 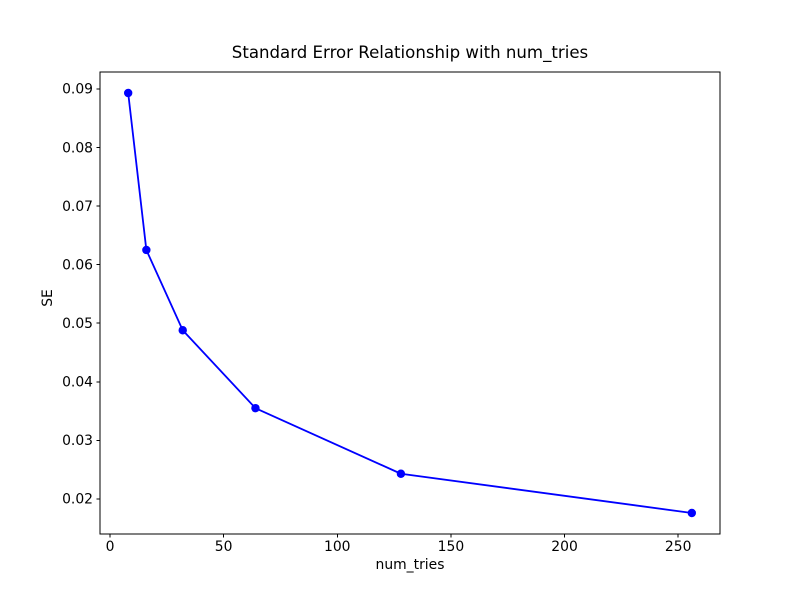 What do you see at coordinates (77, 324) in the screenshot?
I see `y-tick-label: 0.05` at bounding box center [77, 324].